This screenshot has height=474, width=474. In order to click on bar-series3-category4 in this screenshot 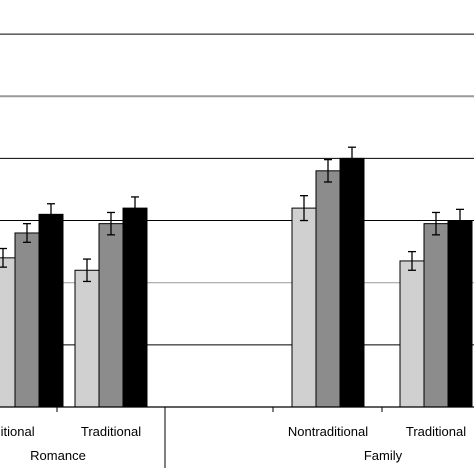, I will do `click(460, 314)`.